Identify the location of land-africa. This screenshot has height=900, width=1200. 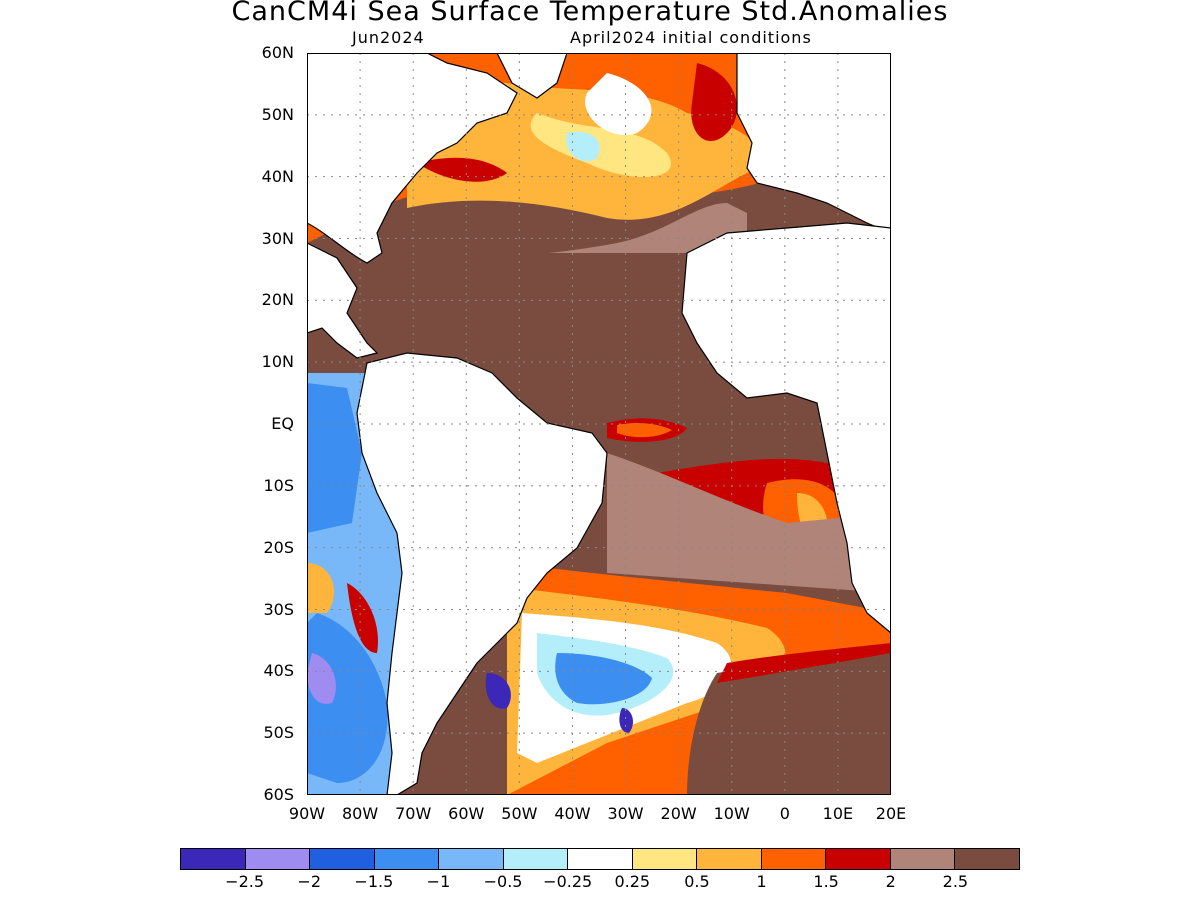
(786, 428).